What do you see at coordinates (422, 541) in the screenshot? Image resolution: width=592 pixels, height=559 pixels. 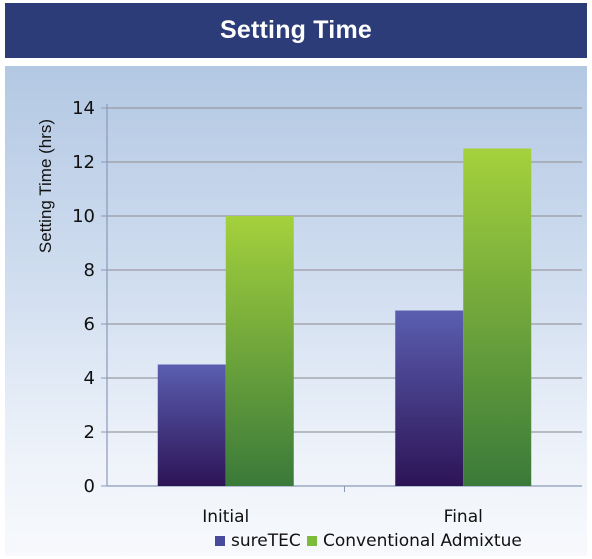 I see `legend-label: Conventional Admixtue` at bounding box center [422, 541].